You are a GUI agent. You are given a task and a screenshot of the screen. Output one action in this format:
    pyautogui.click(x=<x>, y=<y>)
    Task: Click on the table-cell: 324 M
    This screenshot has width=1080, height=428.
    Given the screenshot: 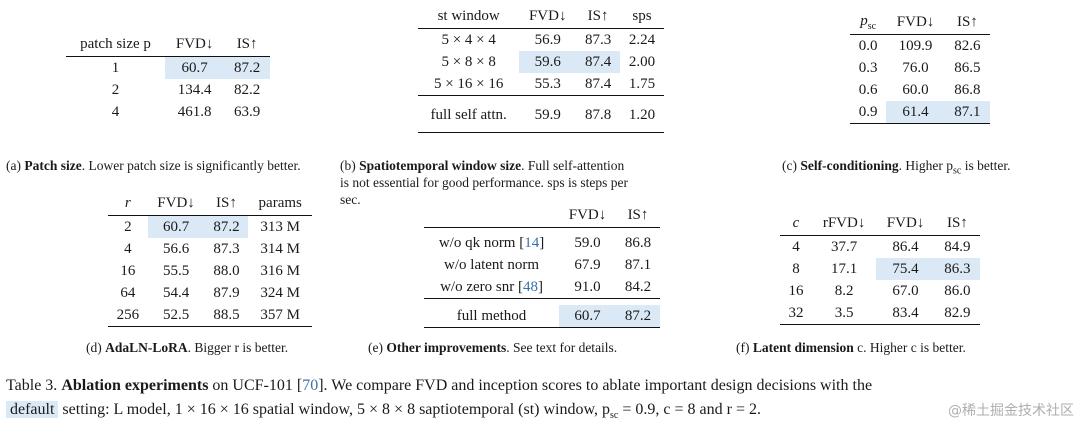 What is the action you would take?
    pyautogui.click(x=280, y=292)
    